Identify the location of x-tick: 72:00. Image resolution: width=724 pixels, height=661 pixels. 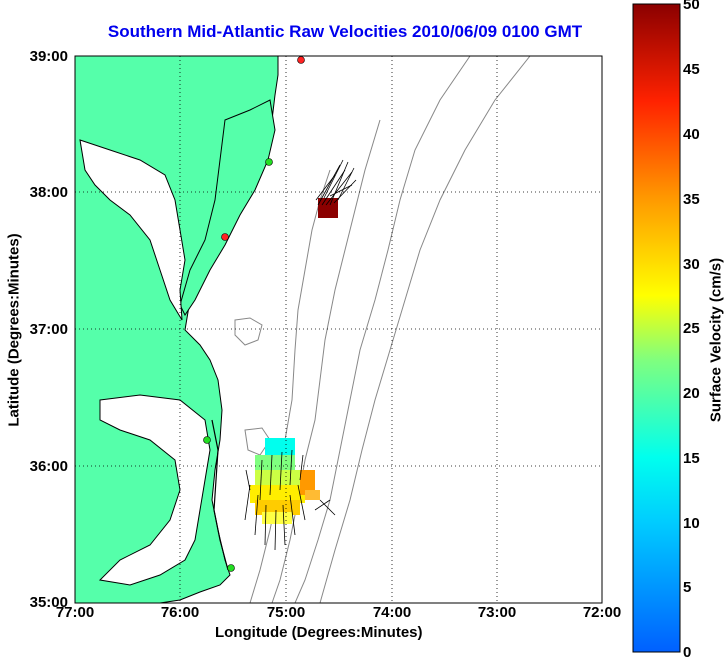
(602, 612).